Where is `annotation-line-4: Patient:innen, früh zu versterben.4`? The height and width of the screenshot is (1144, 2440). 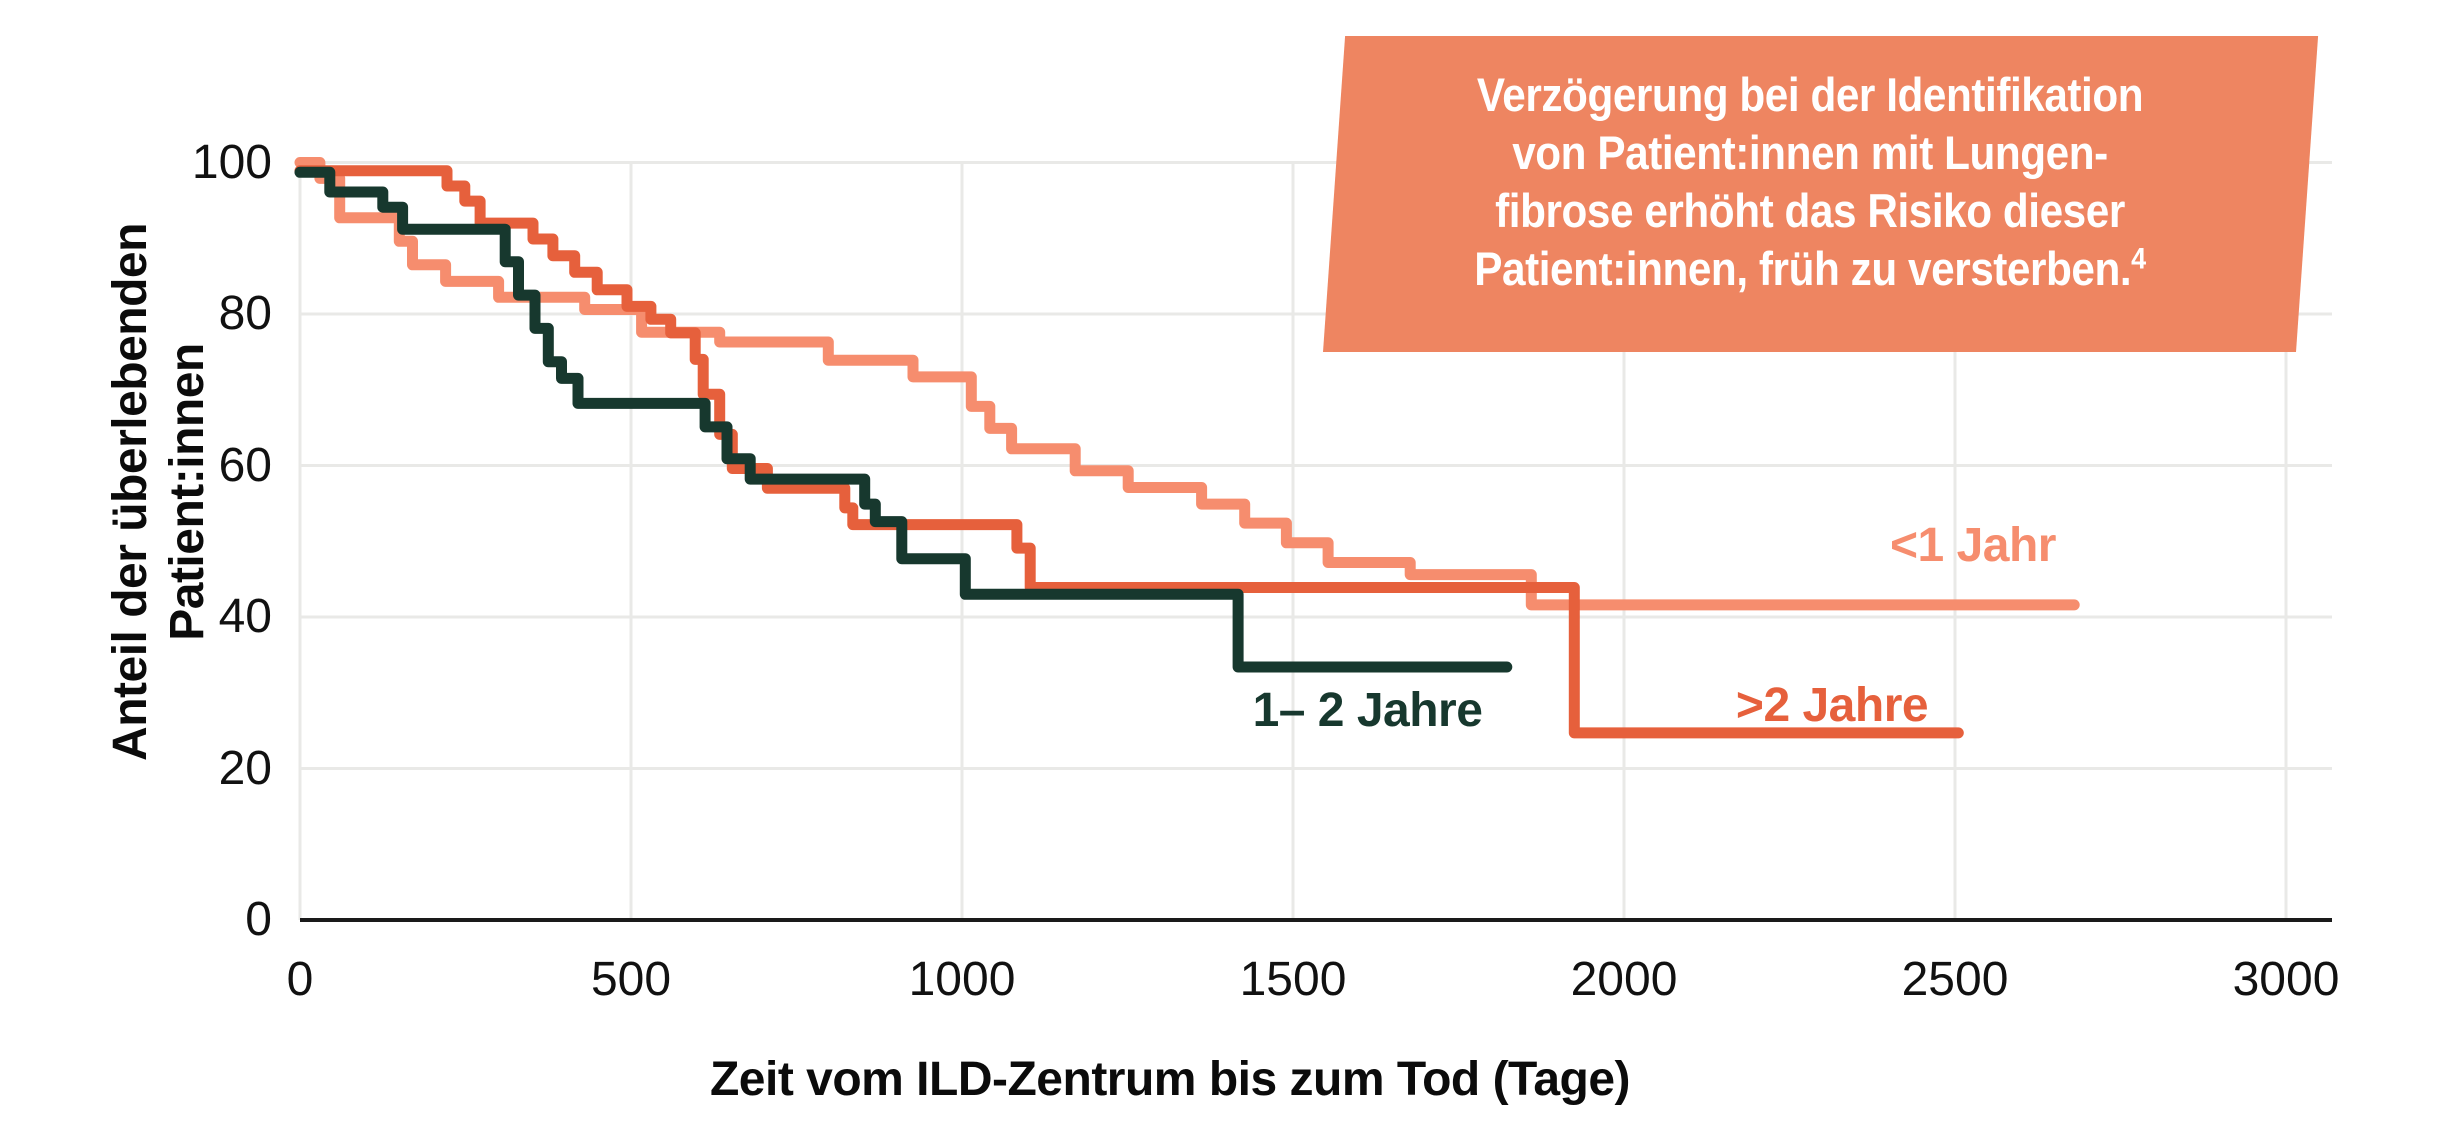
annotation-line-4: Patient:innen, früh zu versterben.4 is located at coordinates (1810, 269).